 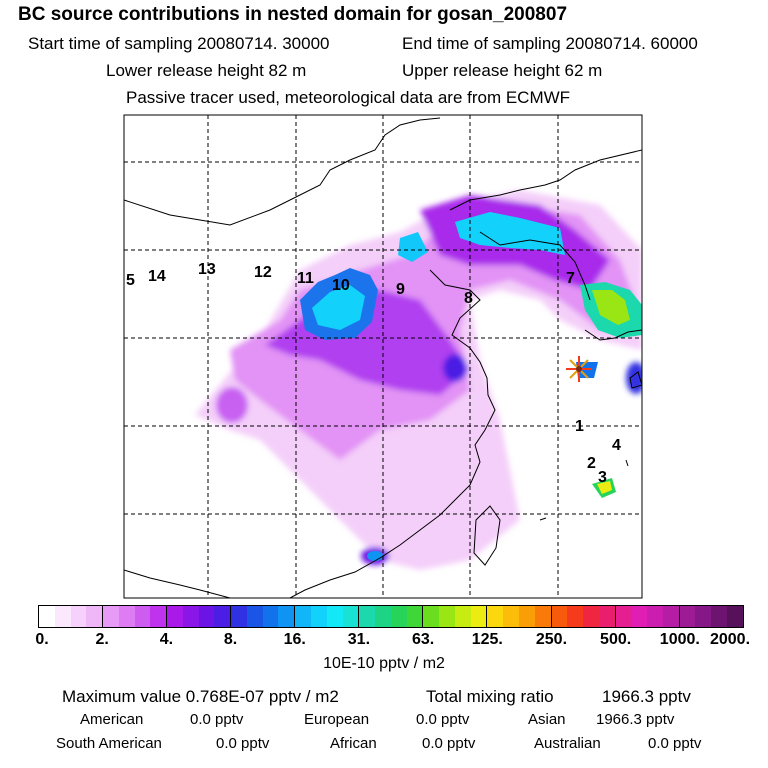 I want to click on region-label-11: 11, so click(x=305, y=278).